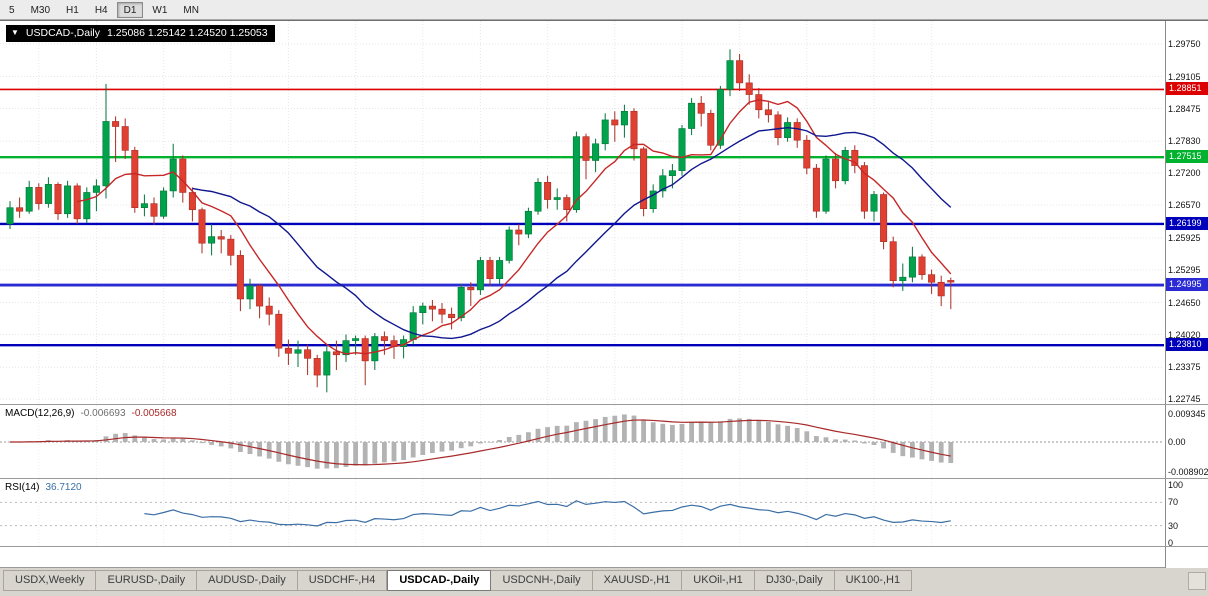 The height and width of the screenshot is (596, 1208). What do you see at coordinates (130, 9) in the screenshot?
I see `timeframe-button-d1: D1` at bounding box center [130, 9].